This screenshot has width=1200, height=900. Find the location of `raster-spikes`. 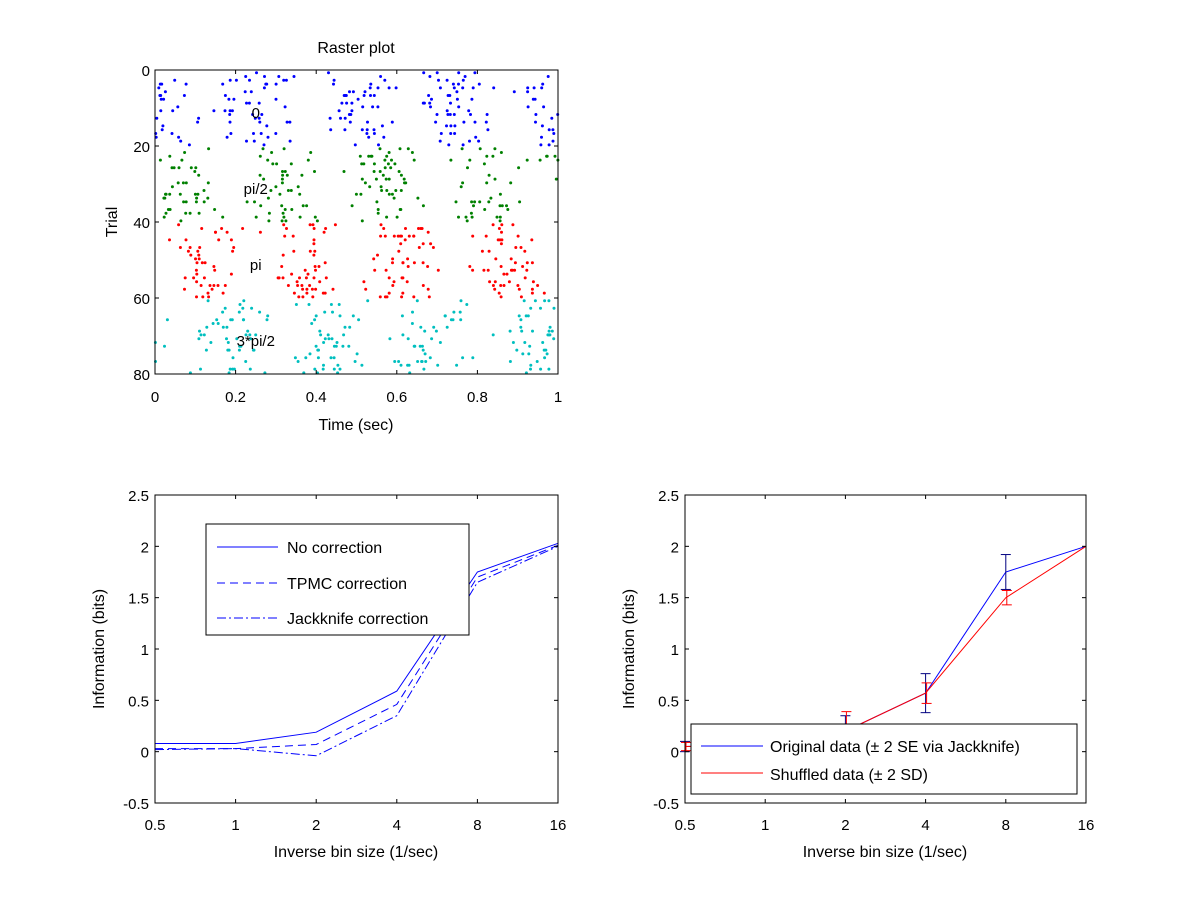

raster-spikes is located at coordinates (356, 223).